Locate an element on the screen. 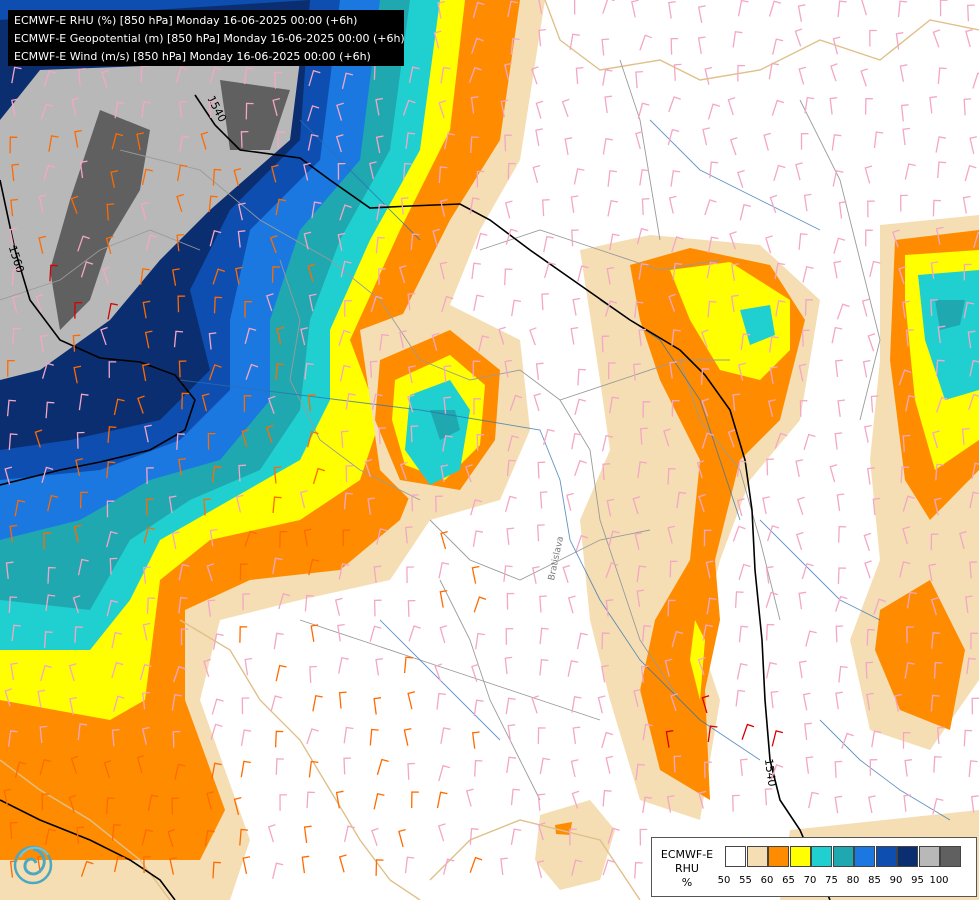 The height and width of the screenshot is (900, 979). legend-tick-50: 50 is located at coordinates (724, 880).